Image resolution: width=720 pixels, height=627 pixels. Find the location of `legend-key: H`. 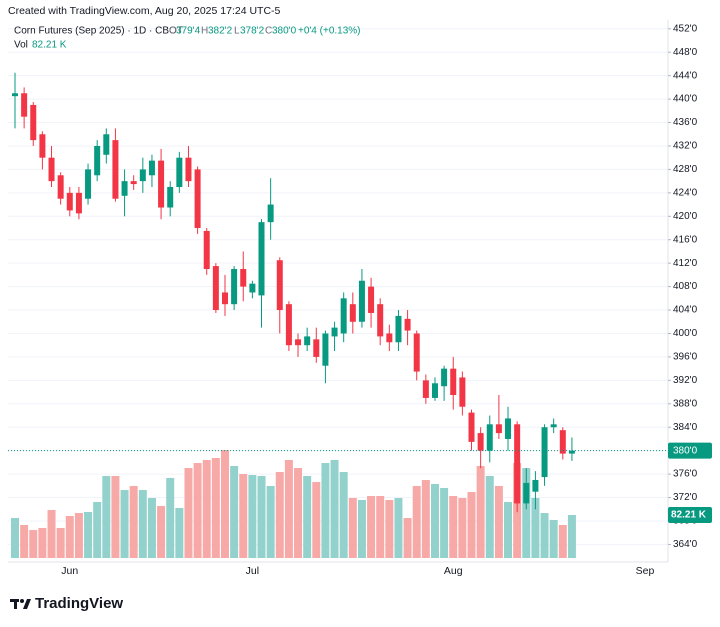

legend-key: H is located at coordinates (204, 31).